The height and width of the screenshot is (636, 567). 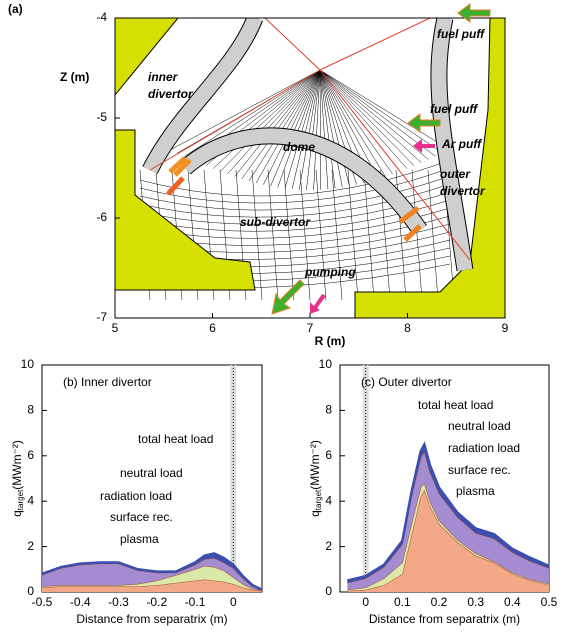 What do you see at coordinates (407, 328) in the screenshot?
I see `x-tick-label: 8` at bounding box center [407, 328].